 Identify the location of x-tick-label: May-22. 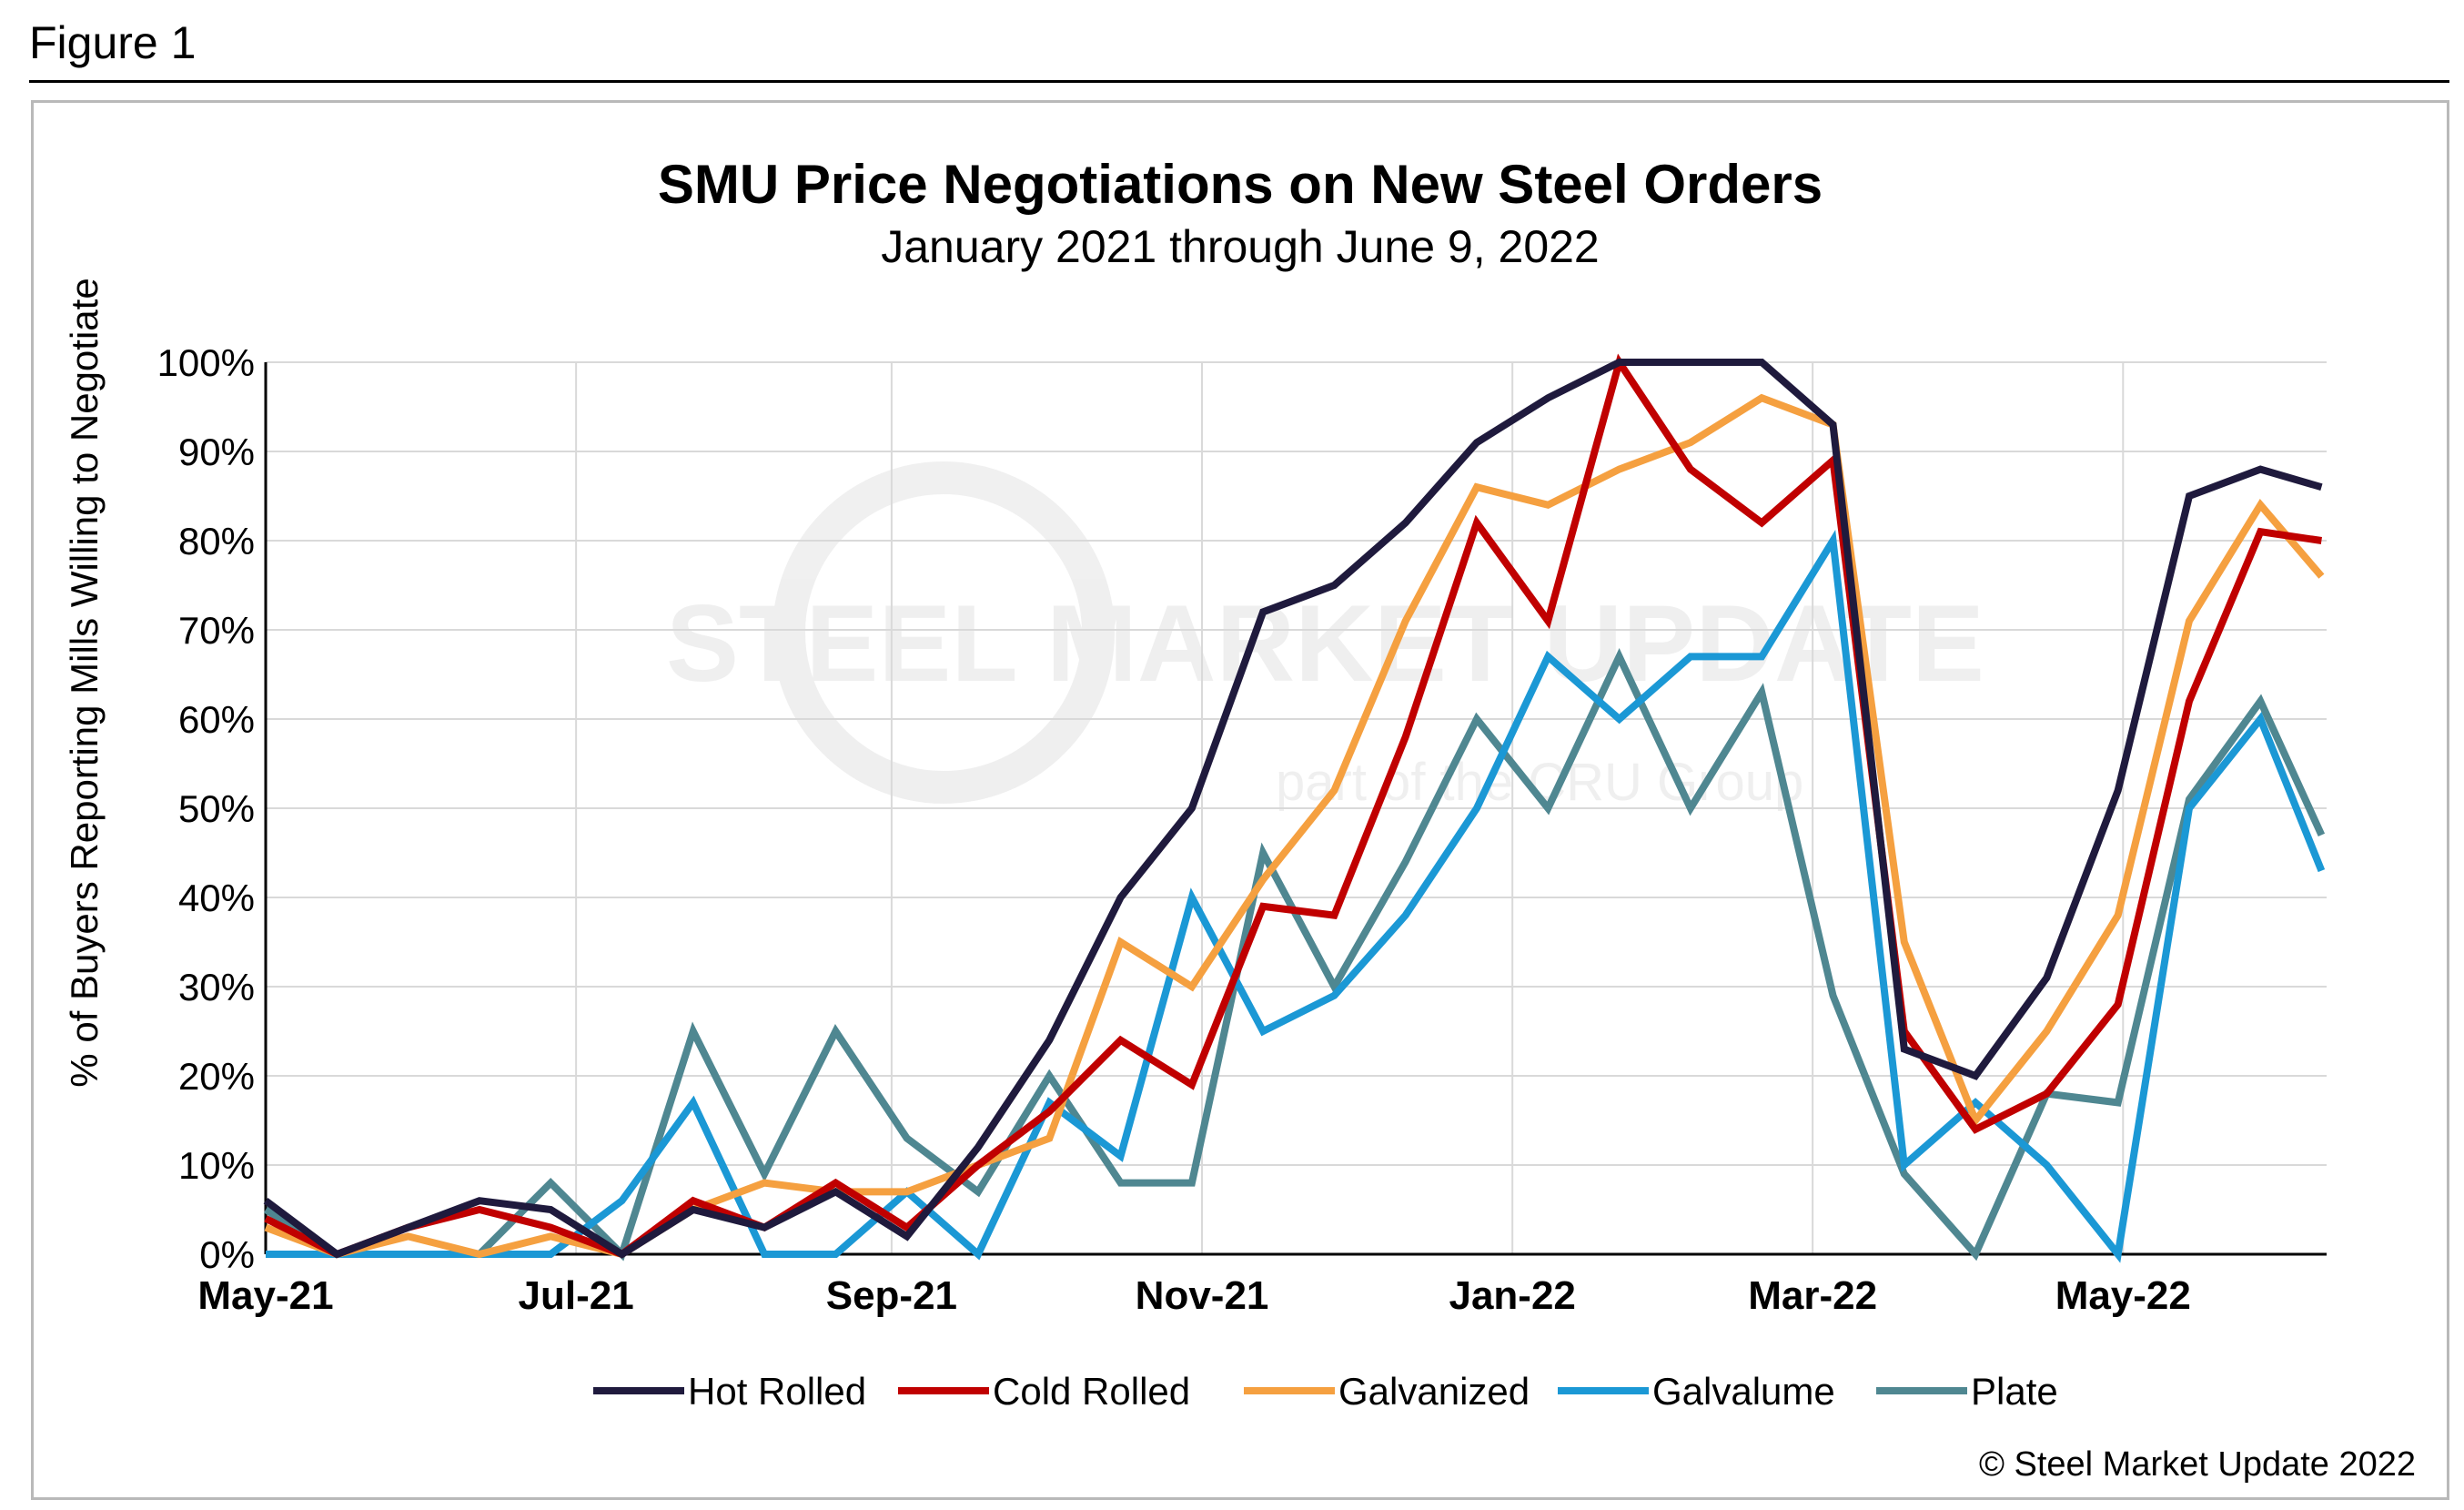
(2123, 1295).